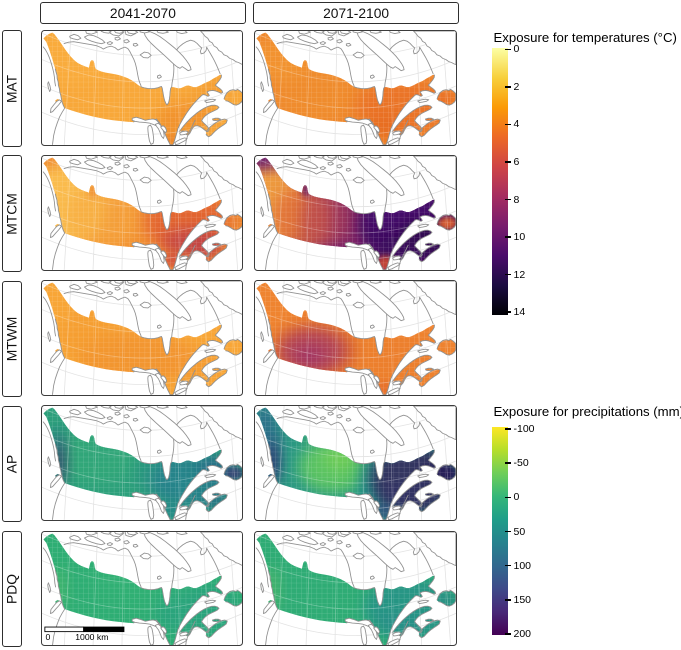 Image resolution: width=681 pixels, height=650 pixels. What do you see at coordinates (47, 637) in the screenshot?
I see `svg-text: 0` at bounding box center [47, 637].